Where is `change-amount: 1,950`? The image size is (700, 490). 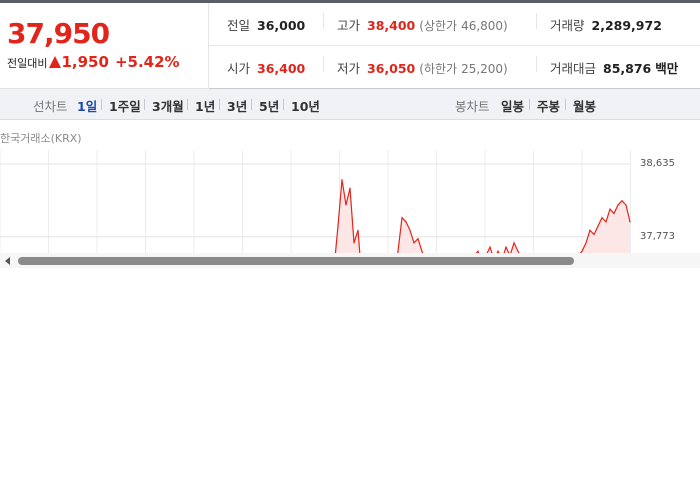
change-amount: 1,950 is located at coordinates (85, 62).